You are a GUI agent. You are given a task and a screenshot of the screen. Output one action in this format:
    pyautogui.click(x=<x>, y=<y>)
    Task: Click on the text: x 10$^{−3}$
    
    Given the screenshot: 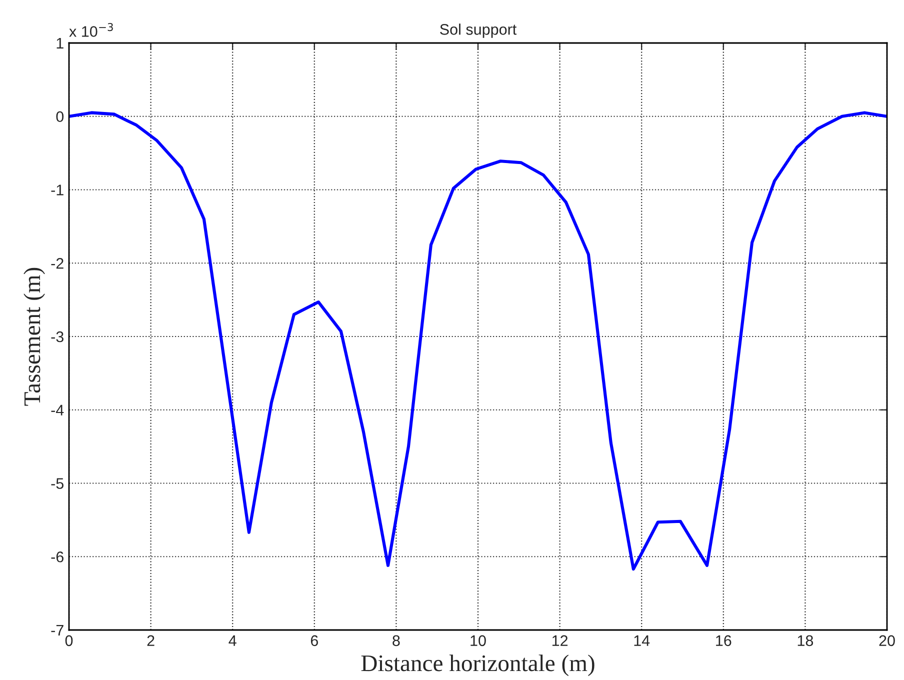 What is the action you would take?
    pyautogui.click(x=91, y=29)
    